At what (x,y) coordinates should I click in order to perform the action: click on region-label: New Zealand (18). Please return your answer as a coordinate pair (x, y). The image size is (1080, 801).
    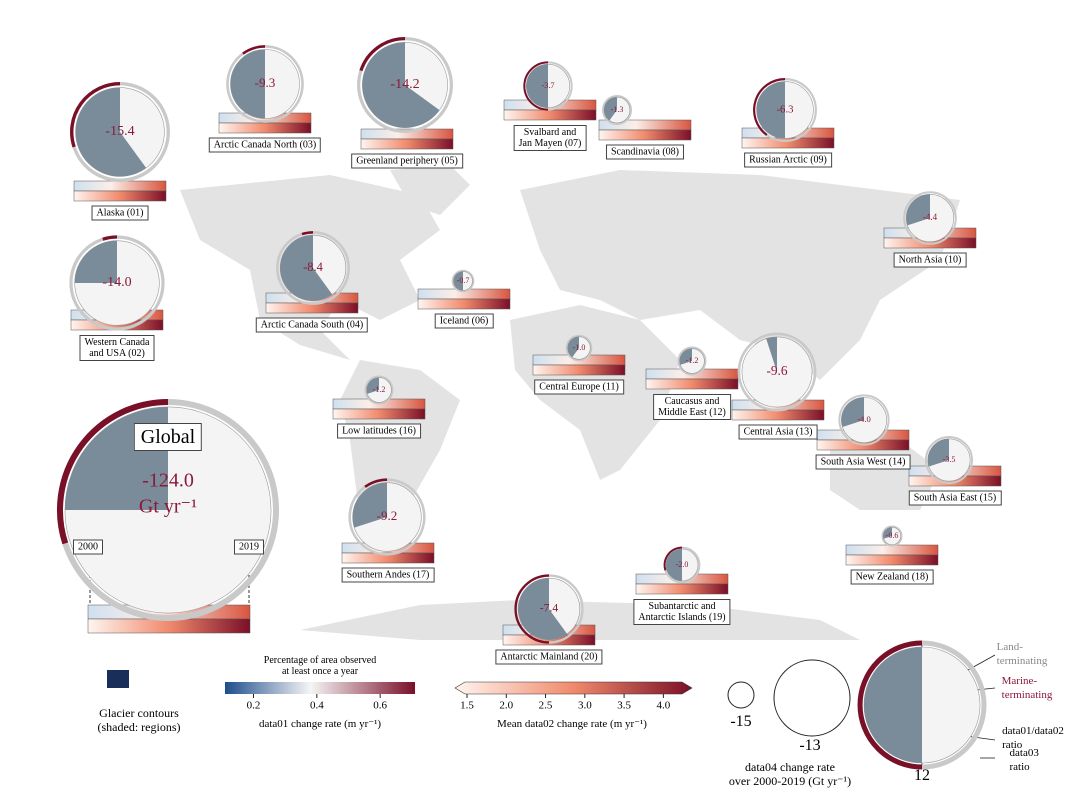
    Looking at the image, I should click on (892, 577).